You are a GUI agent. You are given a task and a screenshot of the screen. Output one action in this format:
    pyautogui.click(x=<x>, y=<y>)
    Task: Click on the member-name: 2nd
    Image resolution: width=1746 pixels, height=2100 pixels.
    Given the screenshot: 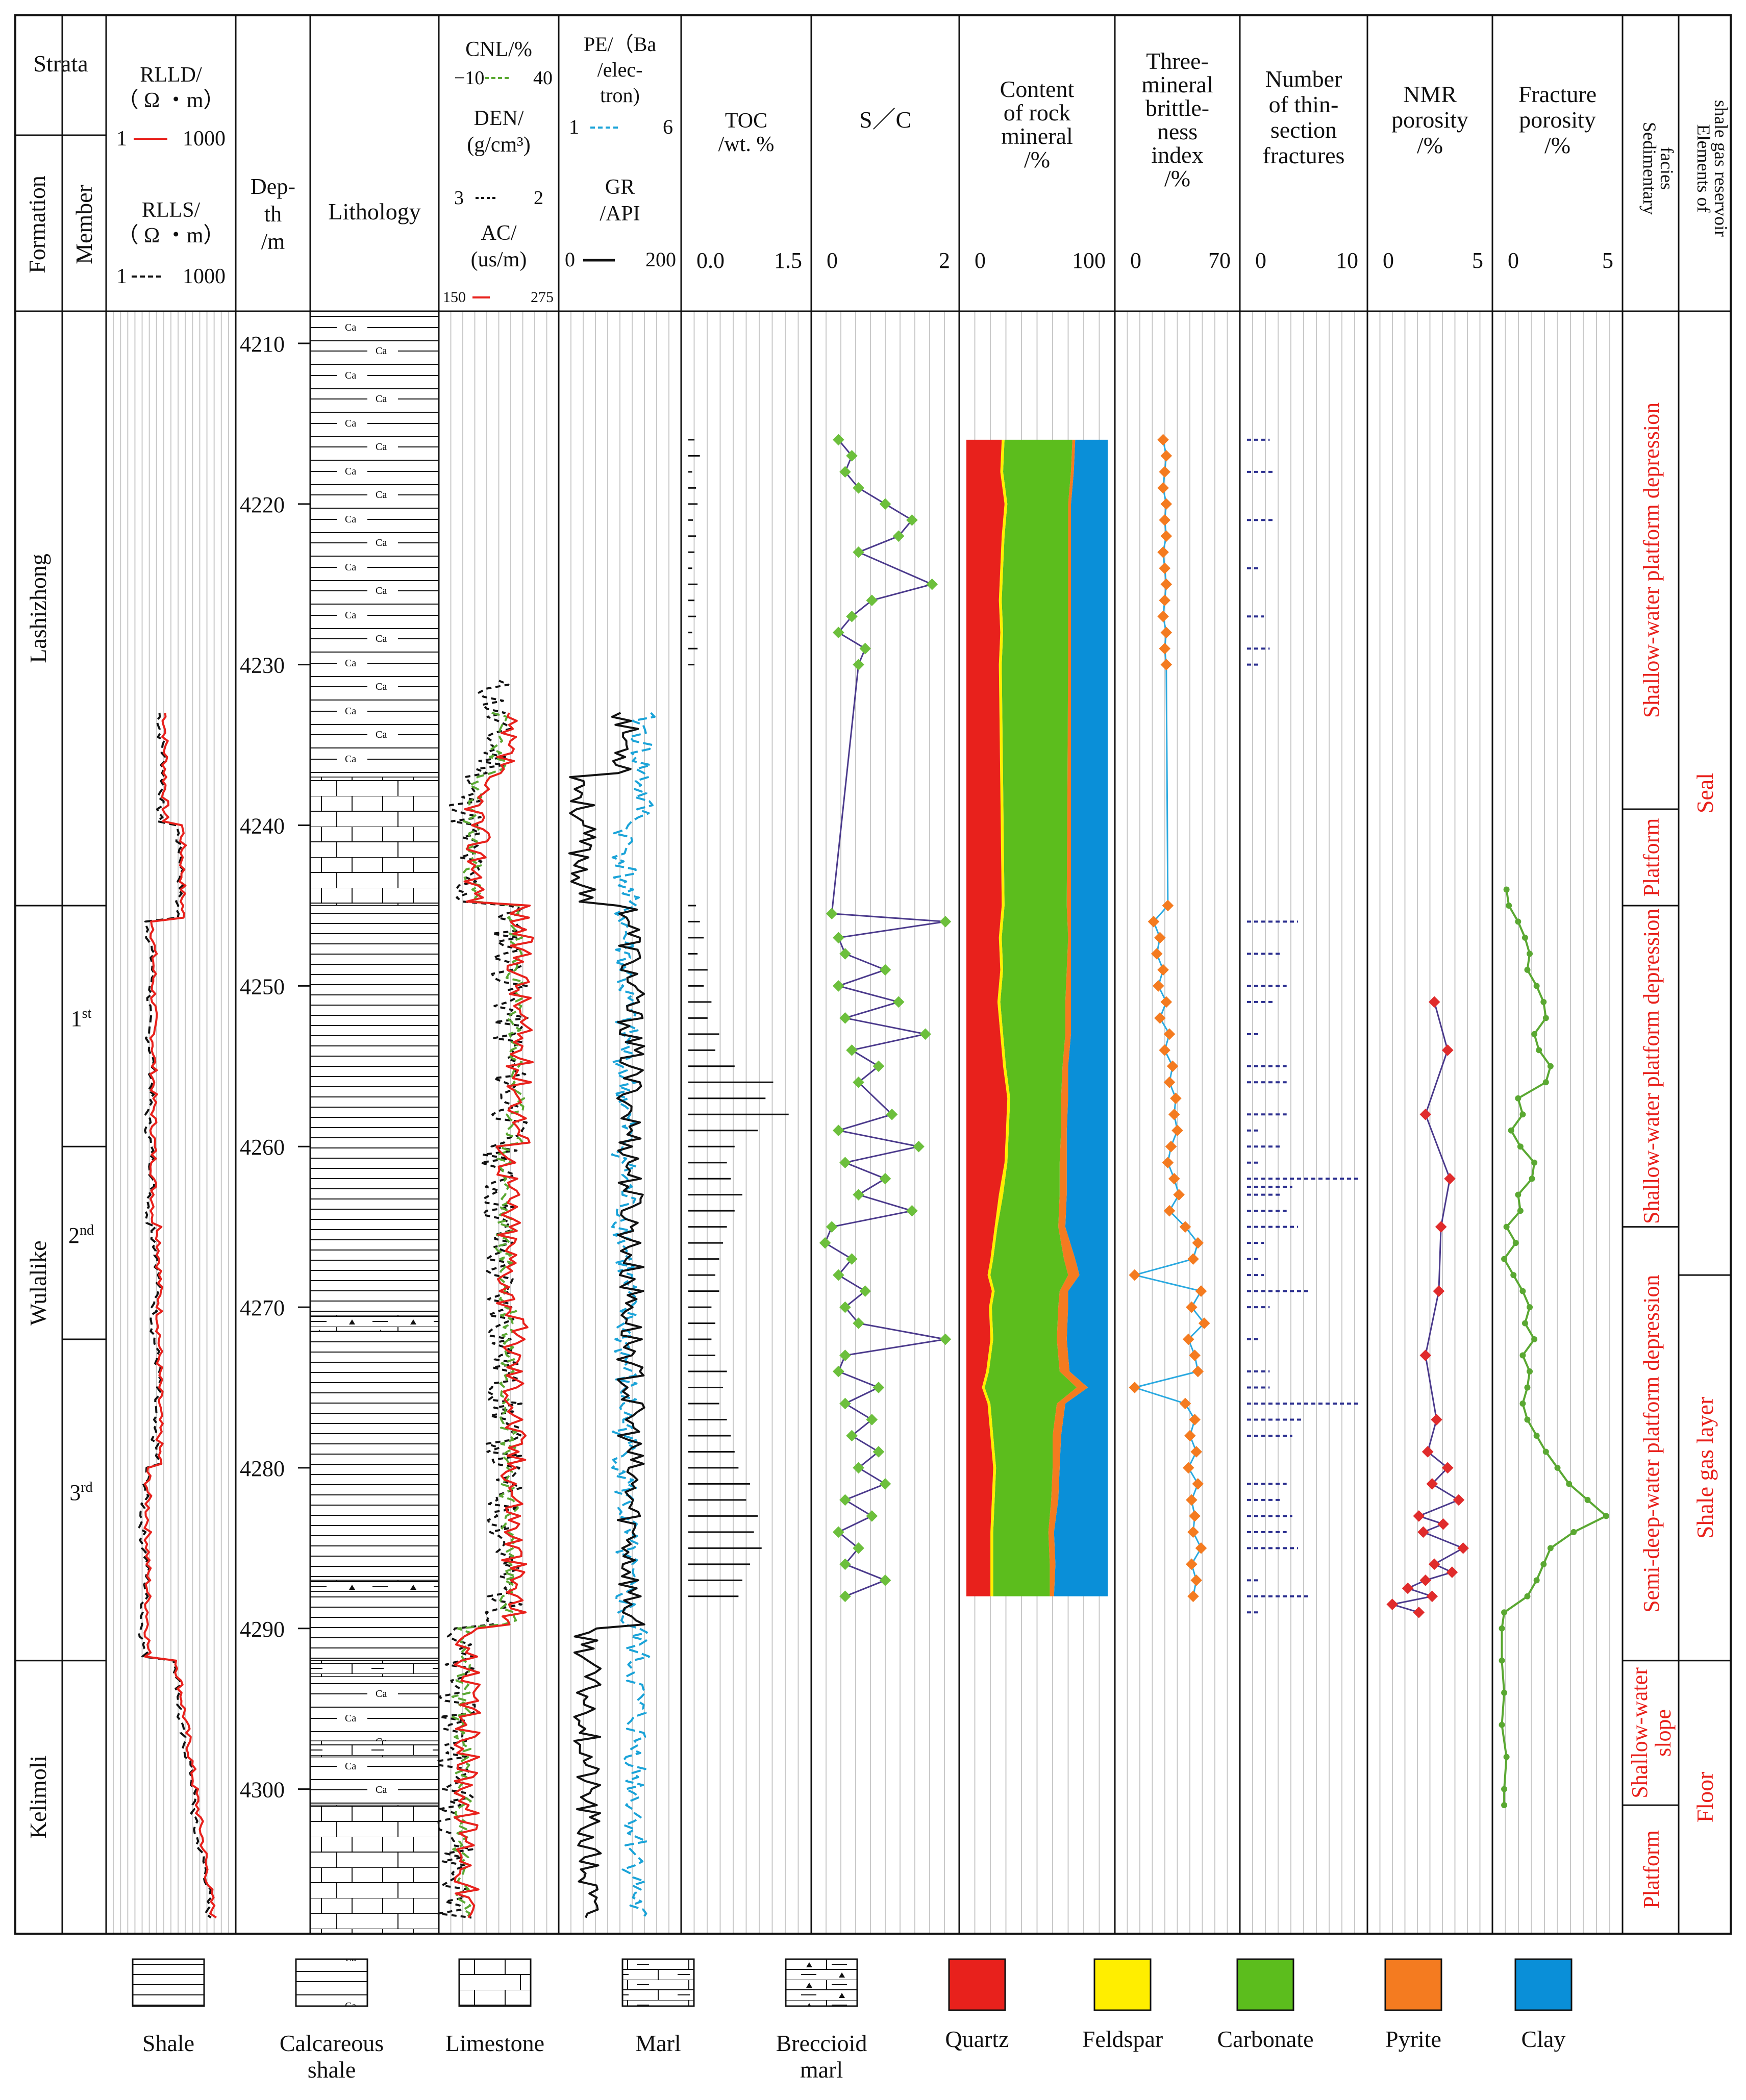 What is the action you would take?
    pyautogui.click(x=81, y=1235)
    